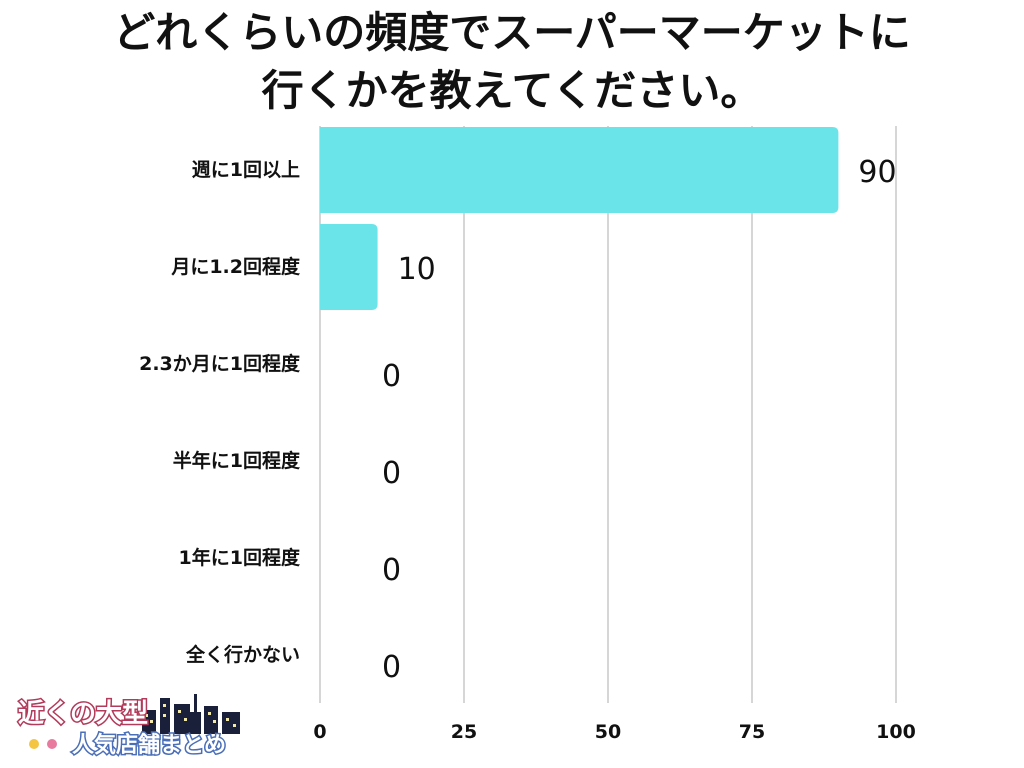  What do you see at coordinates (417, 269) in the screenshot?
I see `value-label: 10` at bounding box center [417, 269].